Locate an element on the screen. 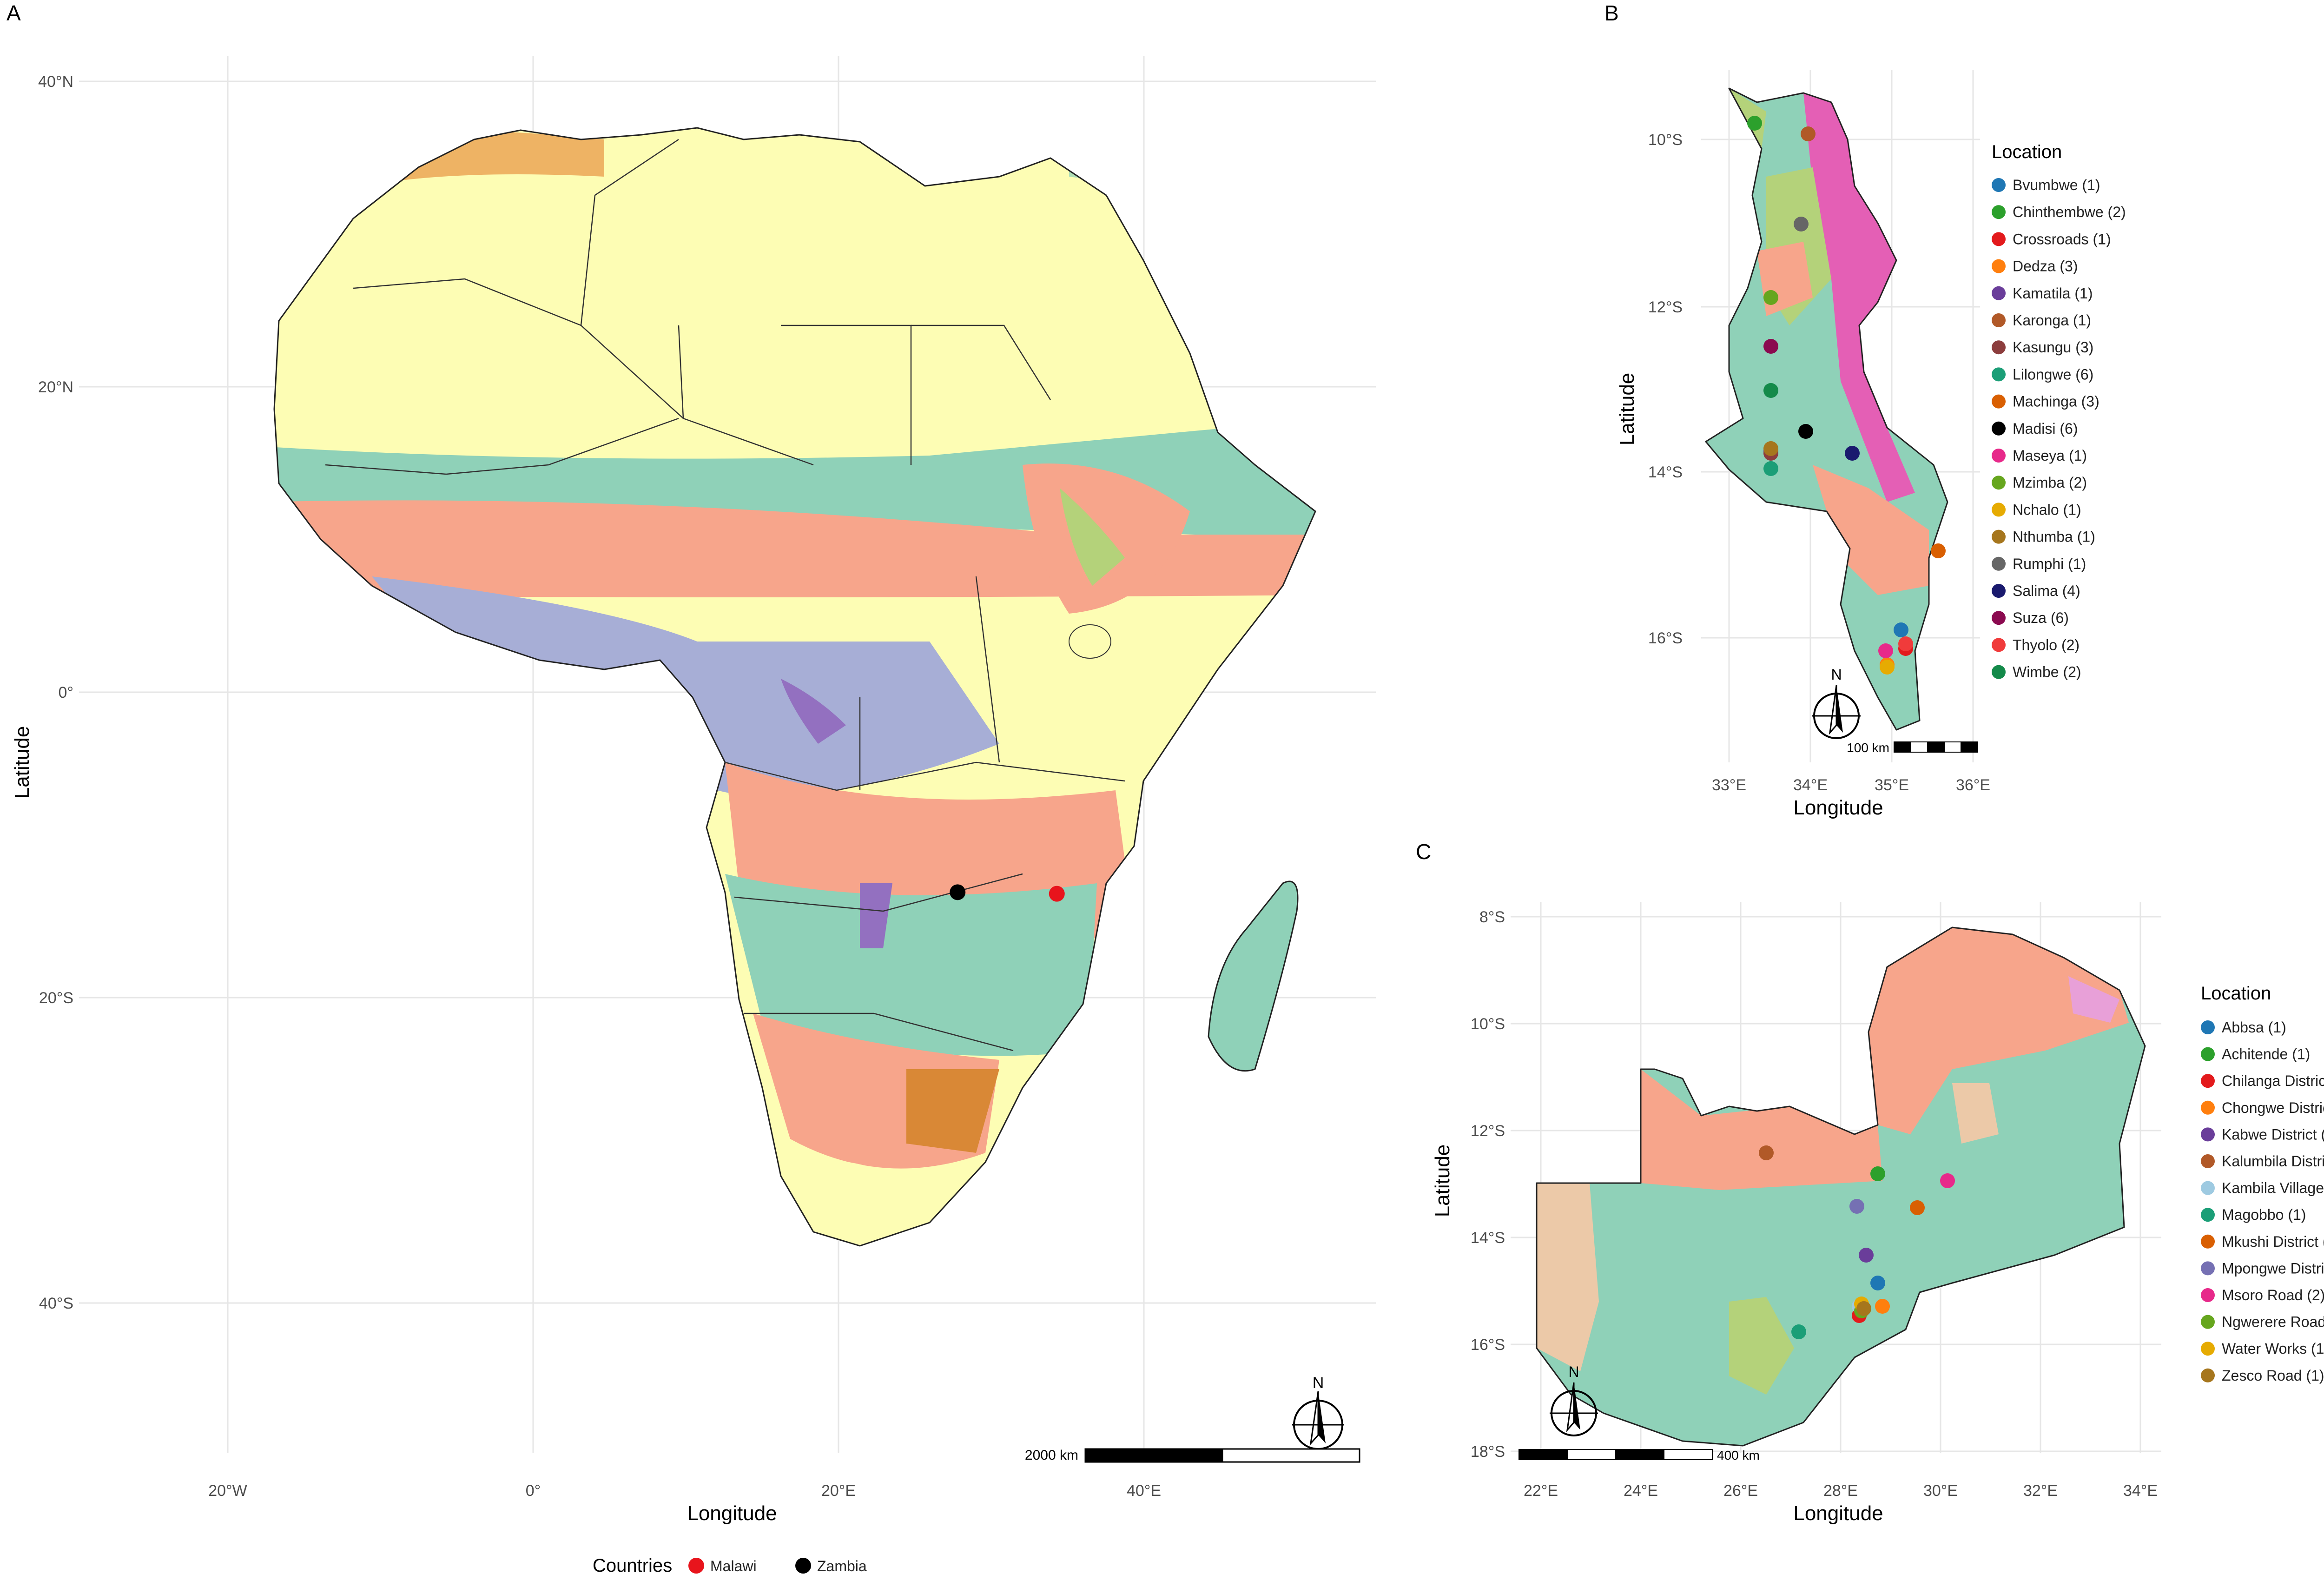 The image size is (2324, 1581). y-tick-label: 40°S is located at coordinates (56, 1304).